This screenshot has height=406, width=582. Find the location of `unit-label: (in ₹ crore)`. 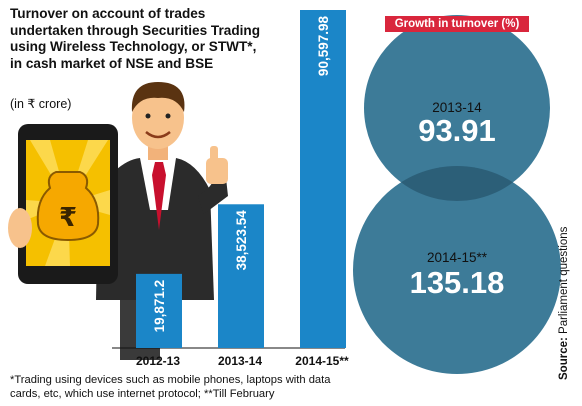

unit-label: (in ₹ crore) is located at coordinates (41, 104).